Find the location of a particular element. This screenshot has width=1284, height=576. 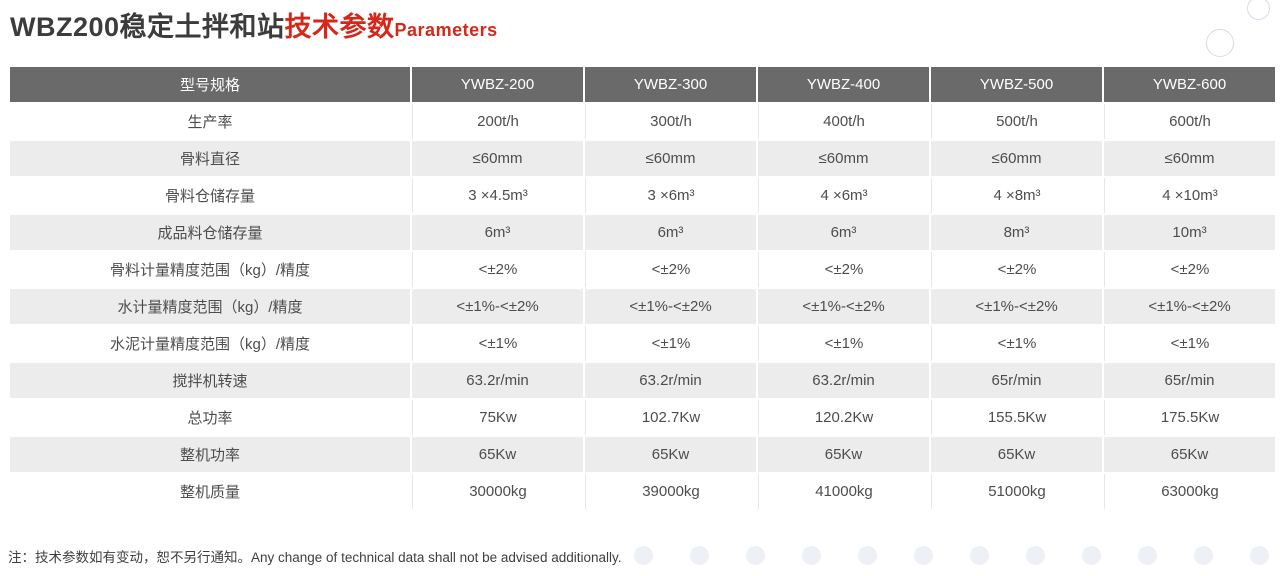

row-label: 成品料仓储存量 is located at coordinates (210, 232).